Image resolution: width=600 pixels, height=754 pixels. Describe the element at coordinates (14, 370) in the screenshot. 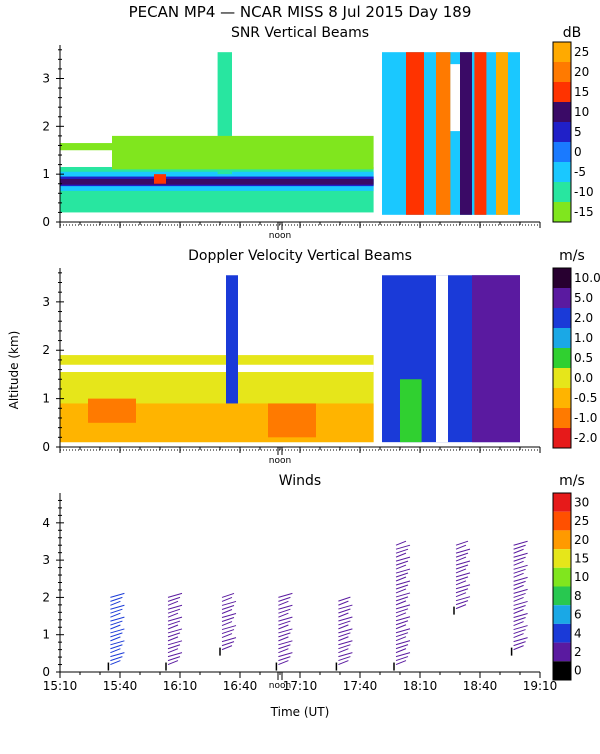

I see `y-axis-label: Altitude (km)` at that location.